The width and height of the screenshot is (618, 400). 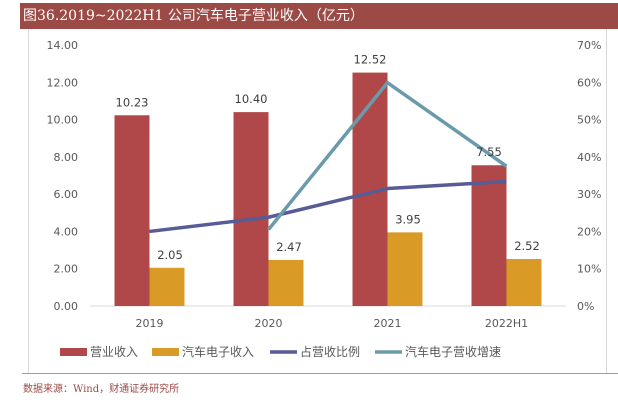 I want to click on legend-label: 汽车电子营收增速, so click(x=453, y=351).